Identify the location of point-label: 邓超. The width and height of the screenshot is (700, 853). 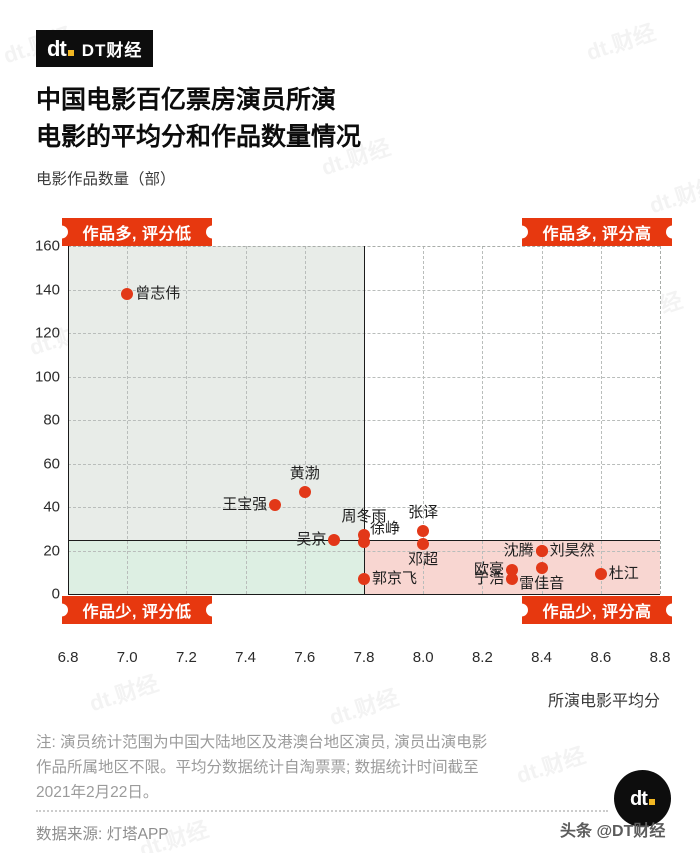
(423, 559).